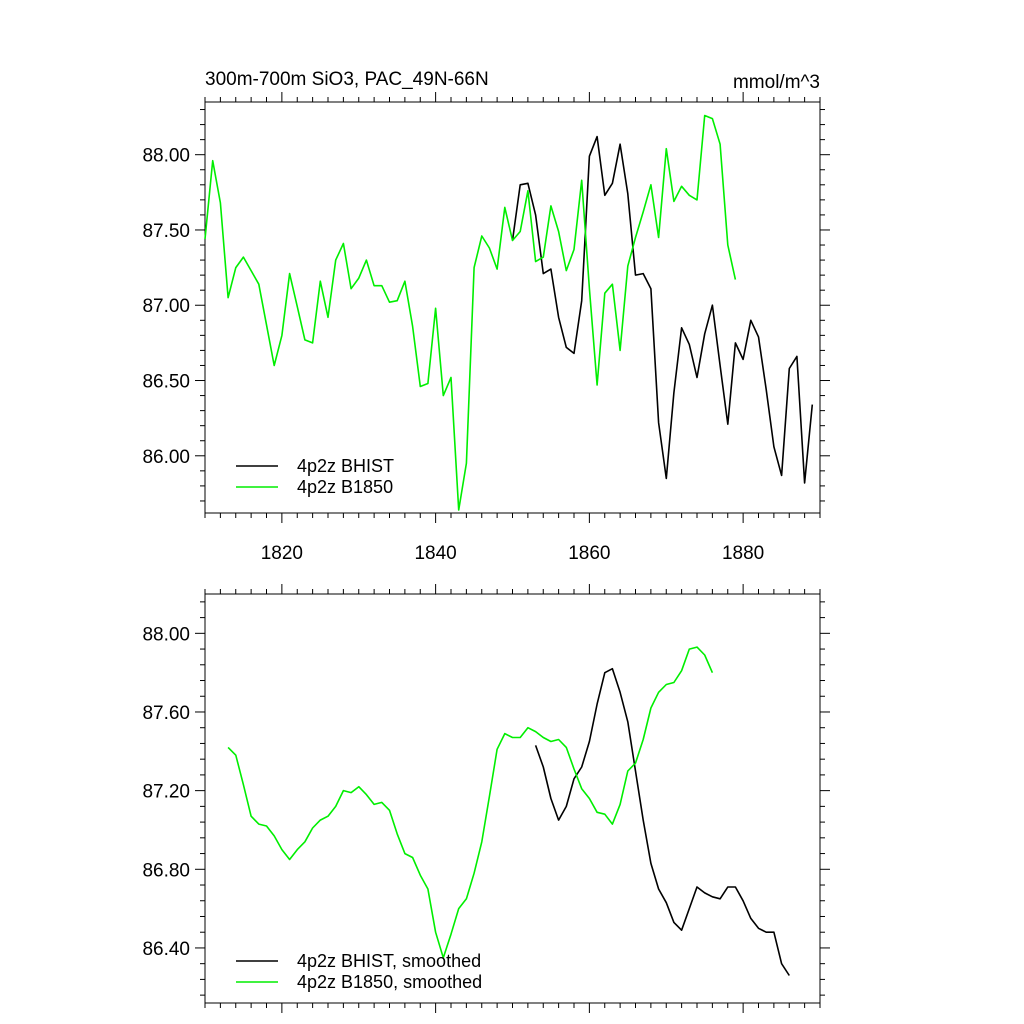 Image resolution: width=1024 pixels, height=1024 pixels. Describe the element at coordinates (743, 553) in the screenshot. I see `x-tick-label: 1880` at that location.